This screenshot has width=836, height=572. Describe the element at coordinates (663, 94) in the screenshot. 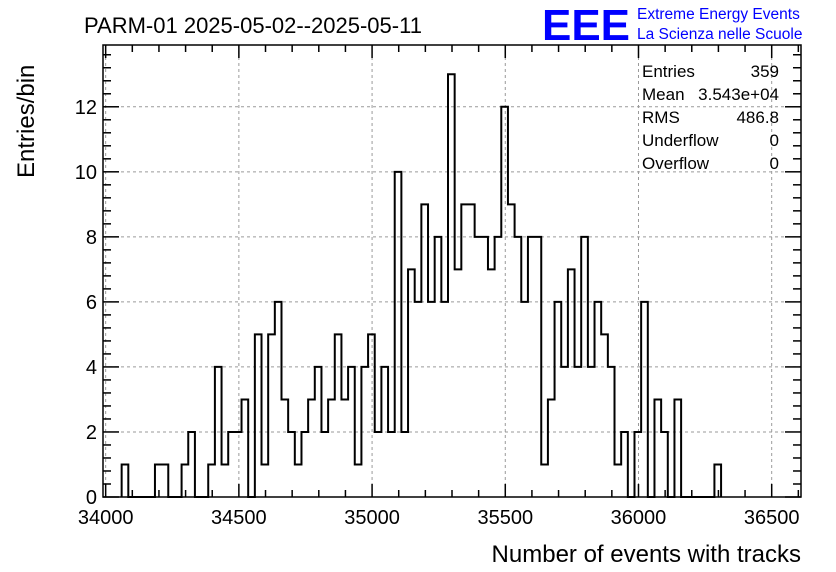

I see `stats-label: Mean` at that location.